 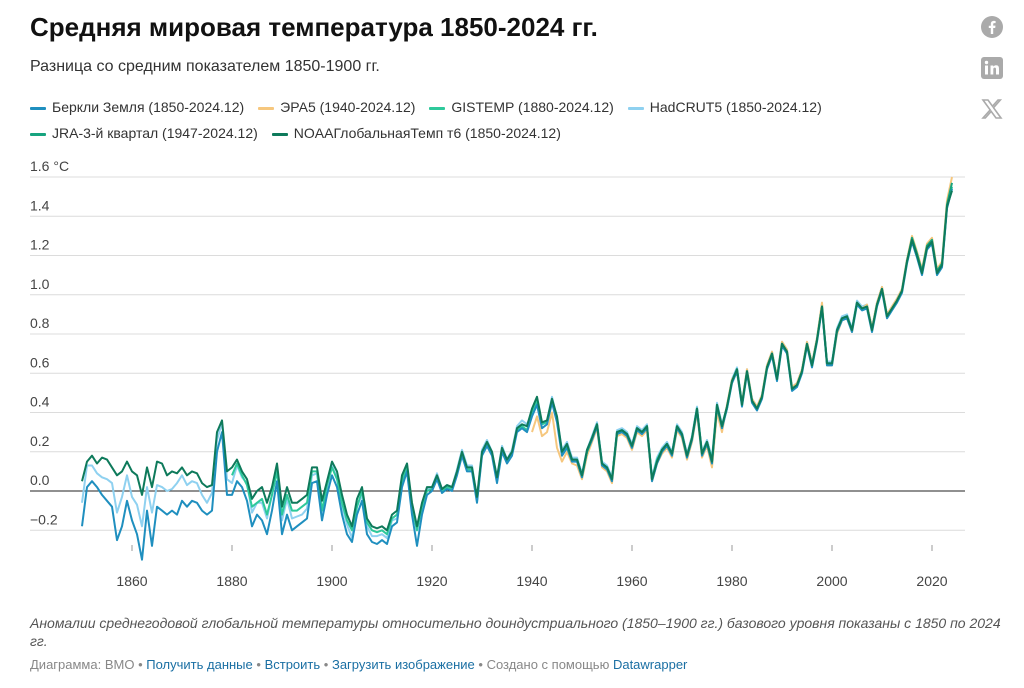 I want to click on y-tick-label: 1.4, so click(x=40, y=205).